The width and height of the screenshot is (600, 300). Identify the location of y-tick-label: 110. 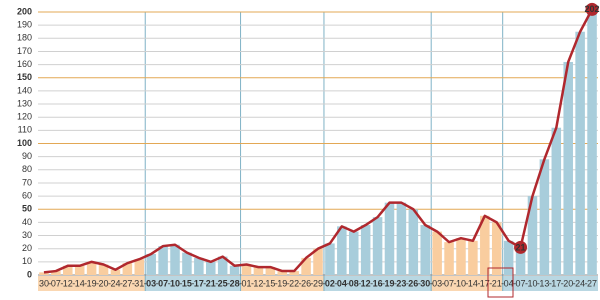
(25, 130).